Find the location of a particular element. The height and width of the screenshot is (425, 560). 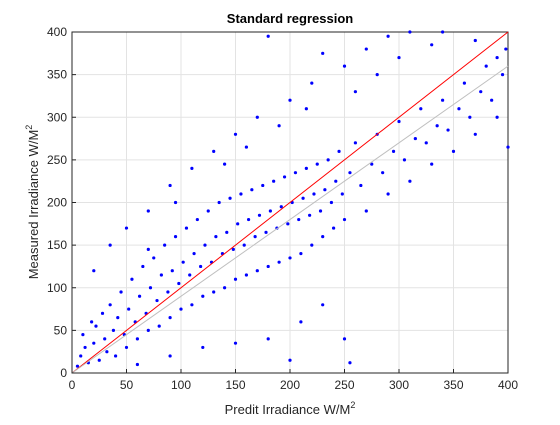

y-axis-label: Measured Irradiance W/M2 is located at coordinates (32, 202).